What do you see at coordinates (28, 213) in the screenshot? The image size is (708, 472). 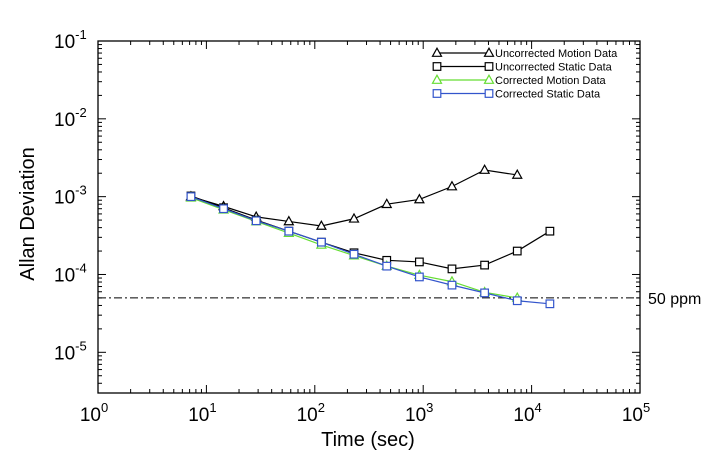 I see `y-axis-label: Allan Deviation` at bounding box center [28, 213].